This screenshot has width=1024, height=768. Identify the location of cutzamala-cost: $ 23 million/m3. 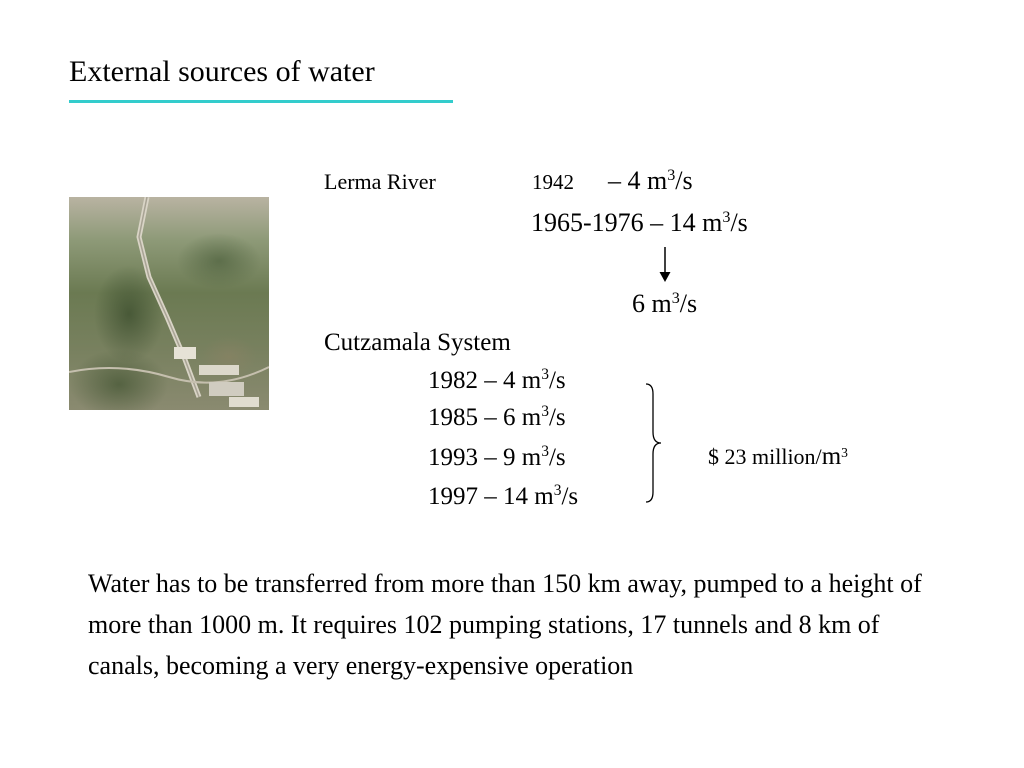
(778, 456).